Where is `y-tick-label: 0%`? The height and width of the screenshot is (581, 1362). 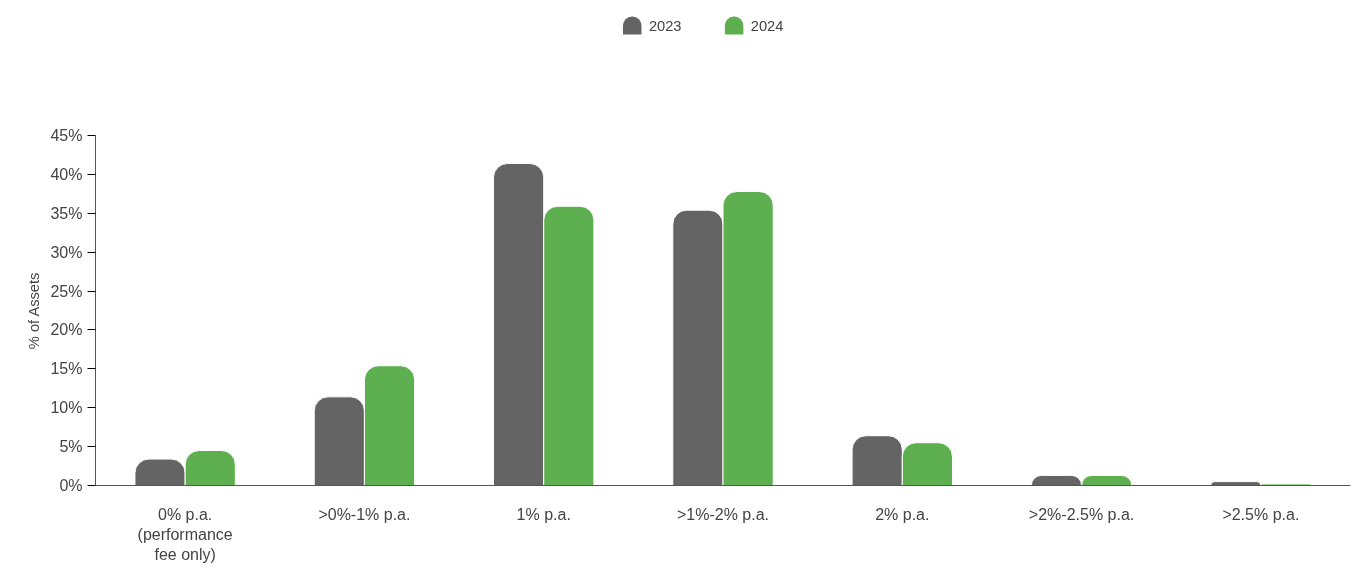 y-tick-label: 0% is located at coordinates (71, 485).